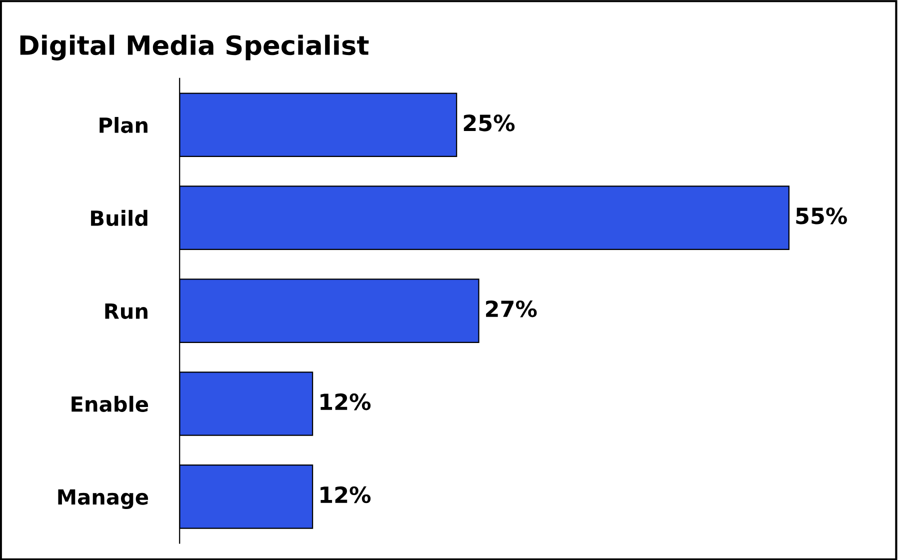 This screenshot has height=560, width=898. I want to click on y-tick-label: Run, so click(126, 312).